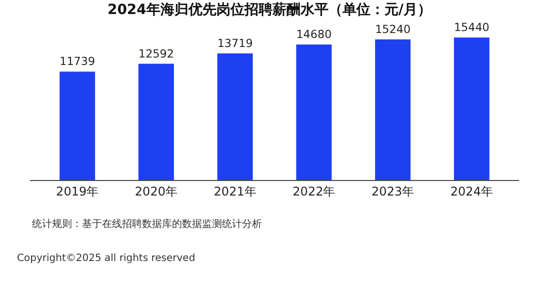 The height and width of the screenshot is (285, 539). I want to click on data-label: 15440, so click(472, 27).